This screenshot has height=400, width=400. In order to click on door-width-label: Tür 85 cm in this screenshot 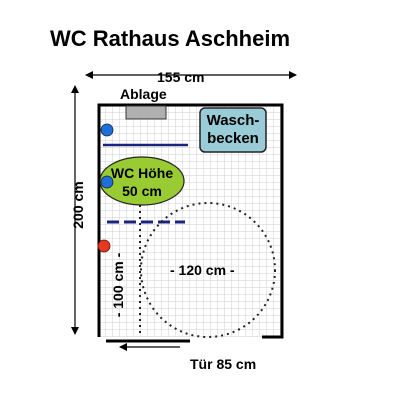, I will do `click(223, 364)`.